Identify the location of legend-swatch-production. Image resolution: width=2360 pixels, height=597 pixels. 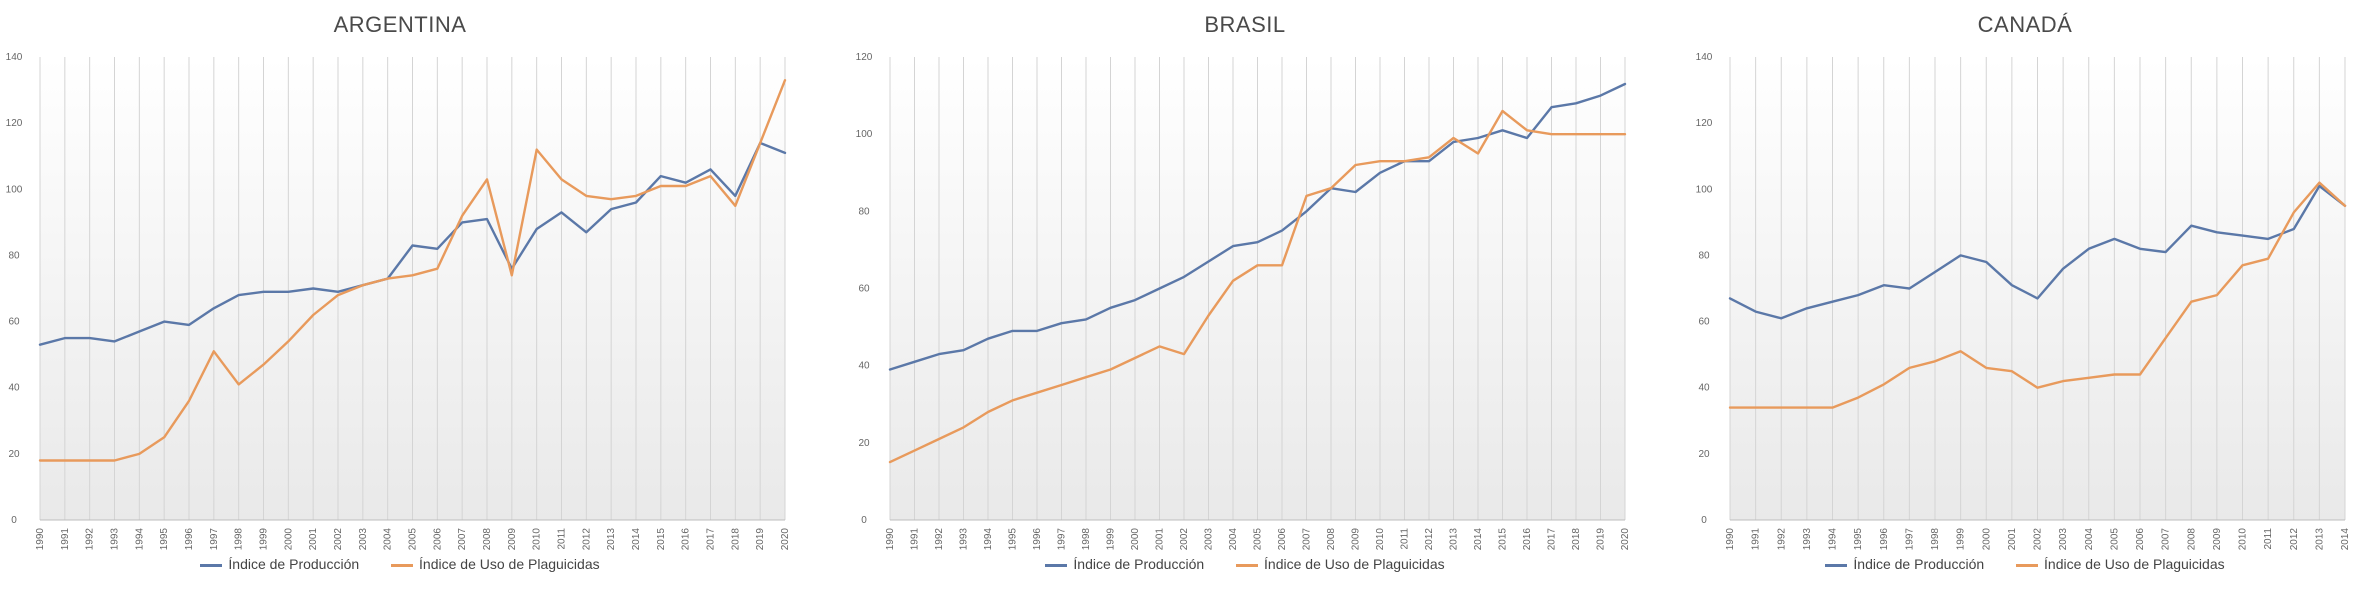
(1056, 565).